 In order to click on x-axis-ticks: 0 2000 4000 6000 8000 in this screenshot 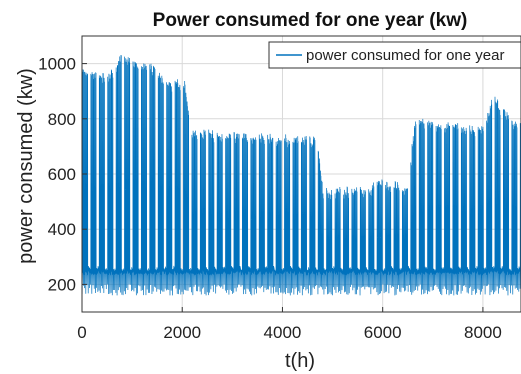, I will do `click(289, 324)`.